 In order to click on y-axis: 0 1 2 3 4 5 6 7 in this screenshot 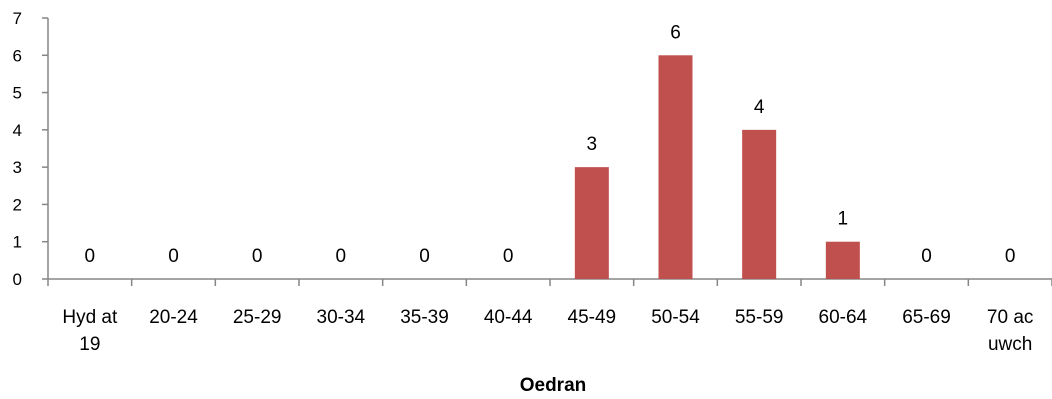, I will do `click(31, 149)`.